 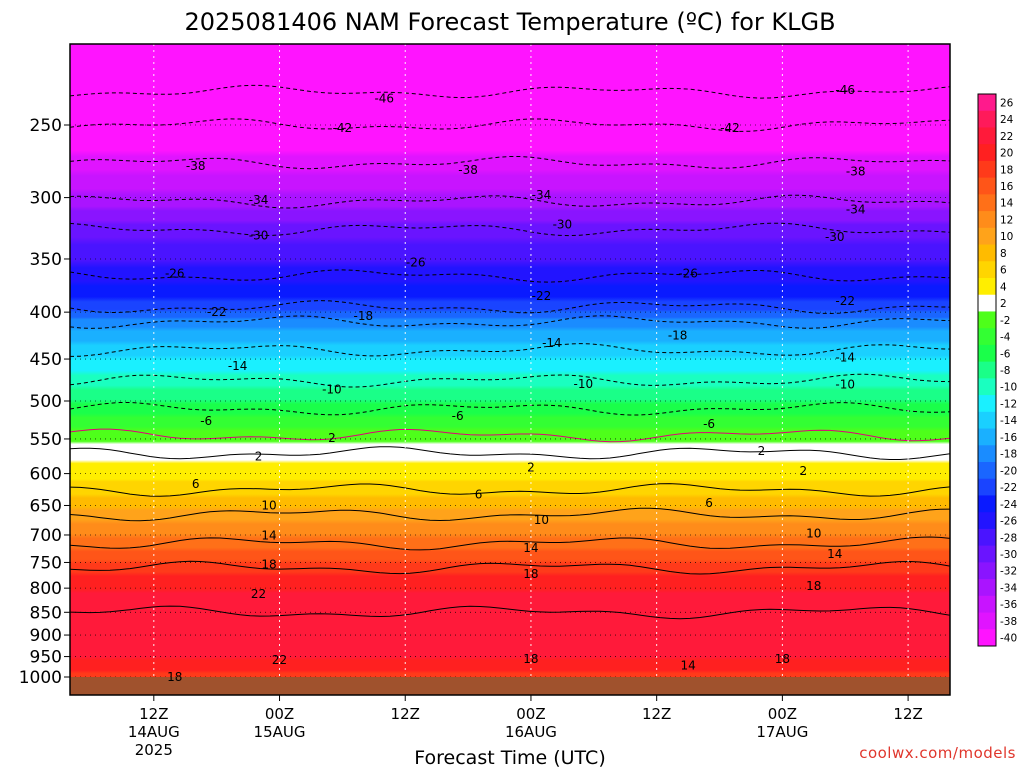 What do you see at coordinates (1006, 220) in the screenshot?
I see `colorbar-label: 12` at bounding box center [1006, 220].